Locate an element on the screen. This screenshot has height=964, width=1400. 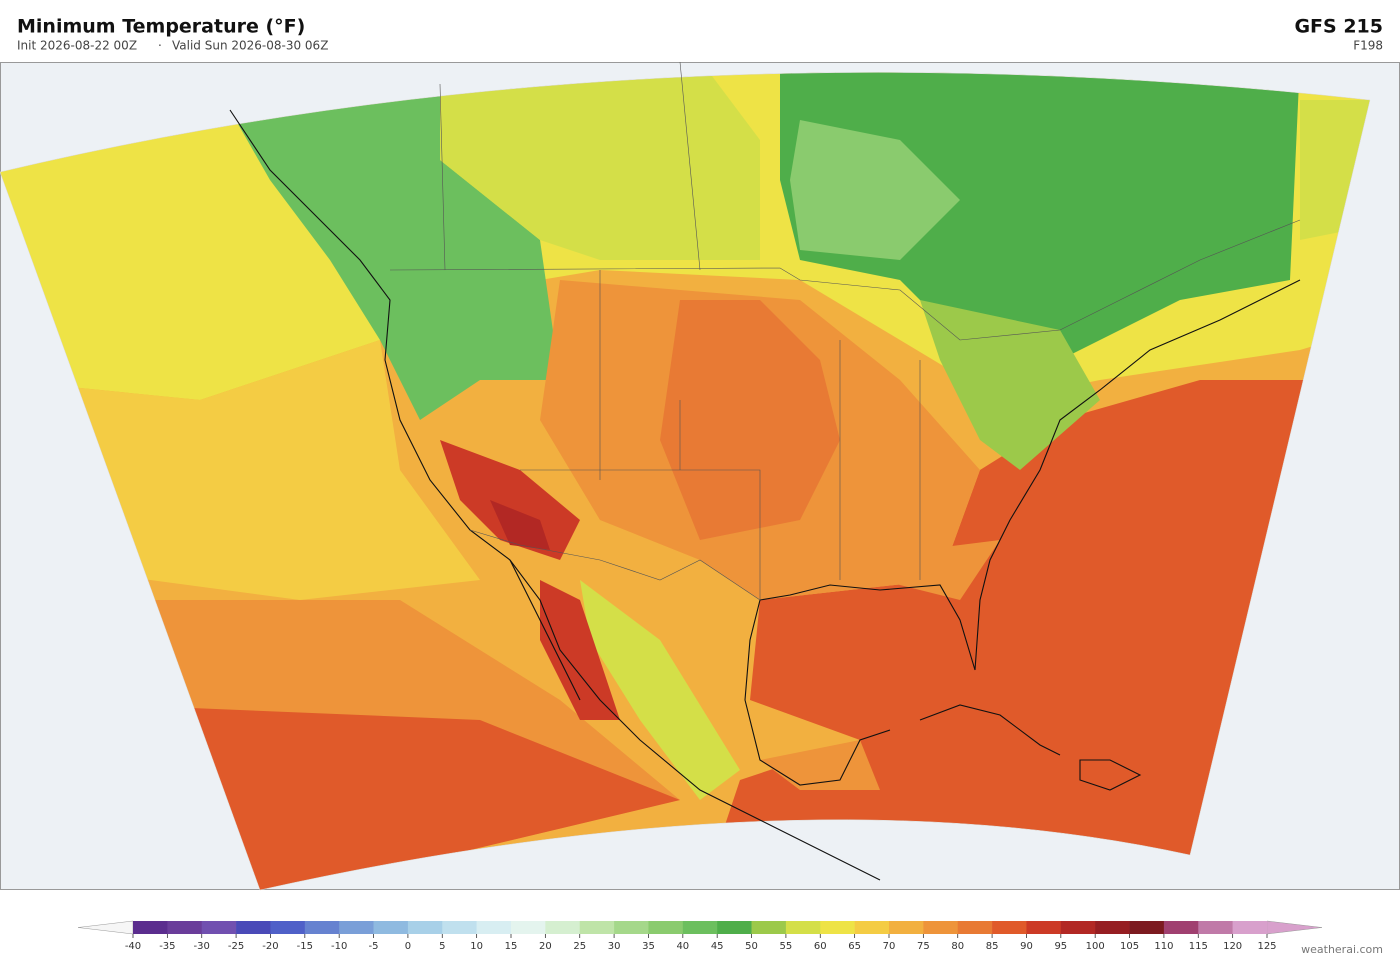
colorbar-tick-label: -20 is located at coordinates (270, 946).